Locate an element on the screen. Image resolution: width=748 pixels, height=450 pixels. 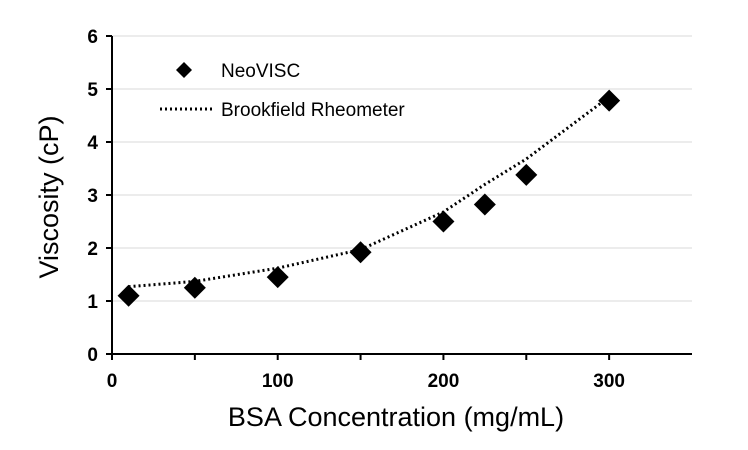
y-tick-label-2: 2 is located at coordinates (92, 249).